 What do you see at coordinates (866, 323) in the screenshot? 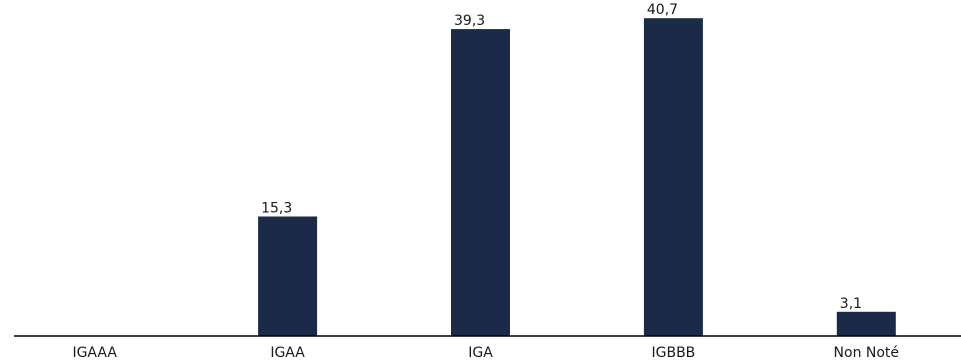
I see `bar-non-noté` at bounding box center [866, 323].